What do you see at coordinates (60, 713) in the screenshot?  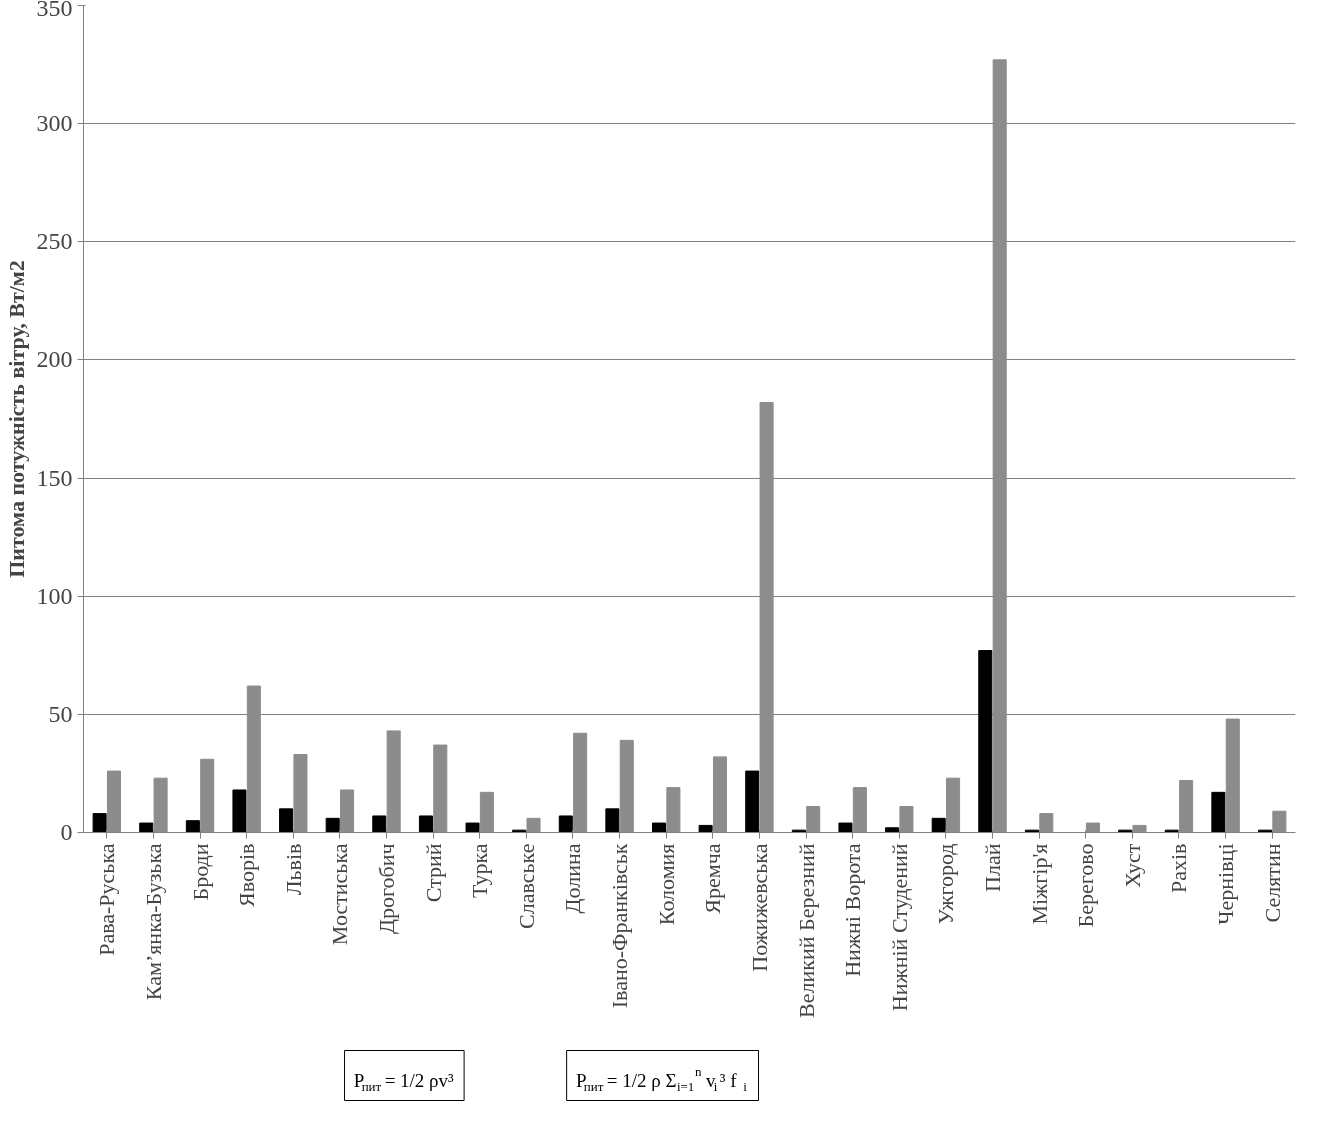 I see `y-tick-label: 50` at bounding box center [60, 713].